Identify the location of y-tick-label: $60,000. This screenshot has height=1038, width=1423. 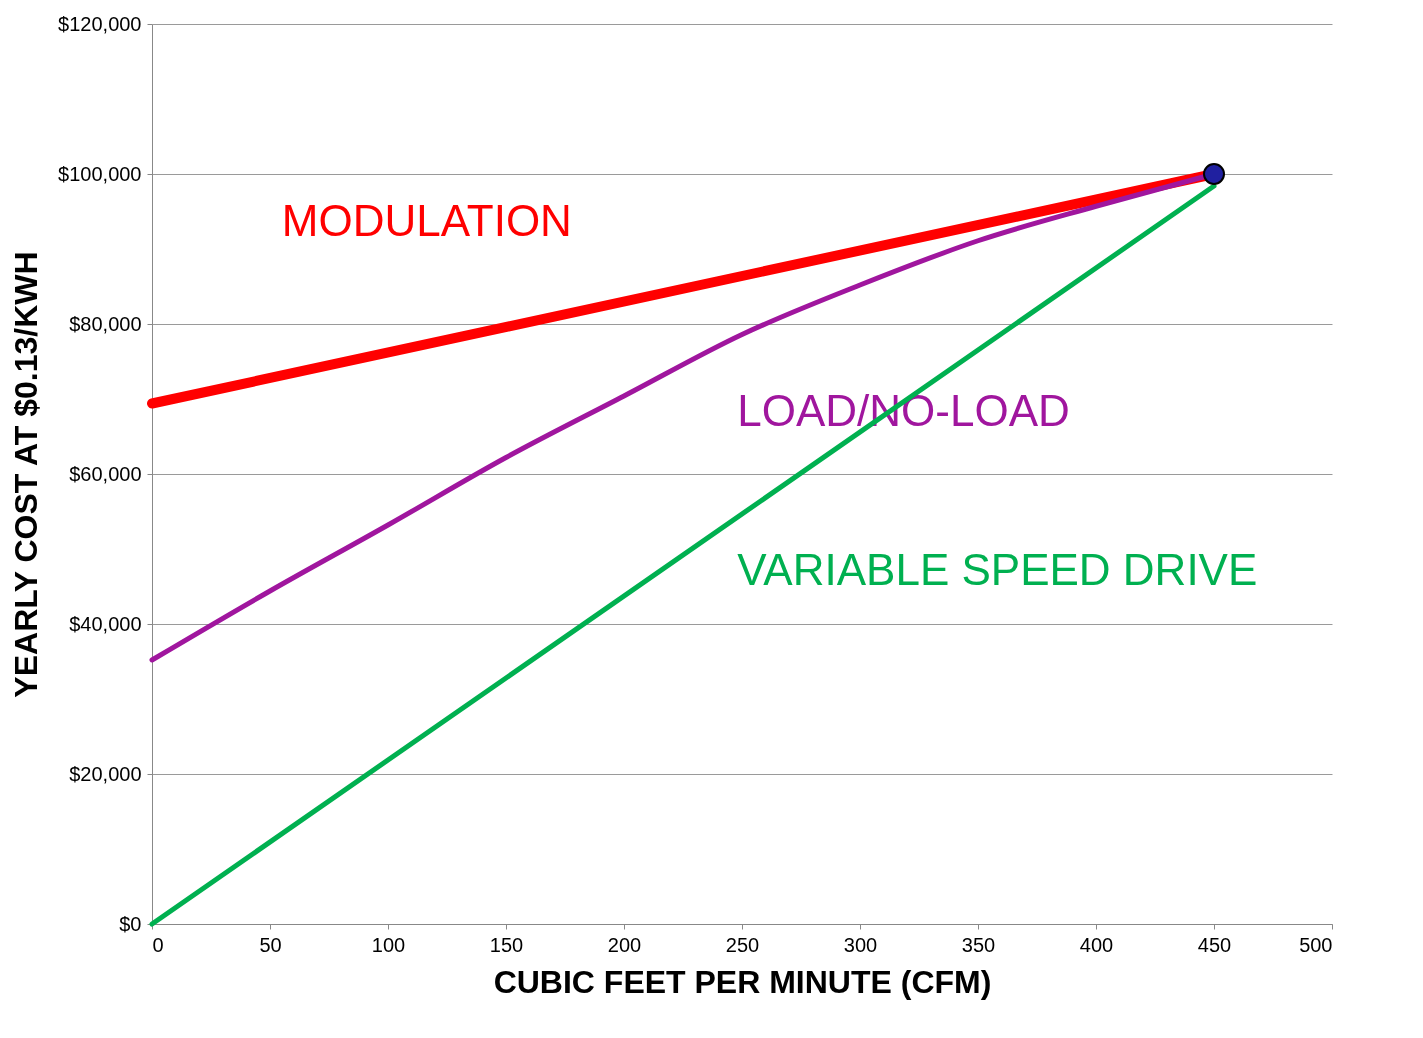
(105, 473).